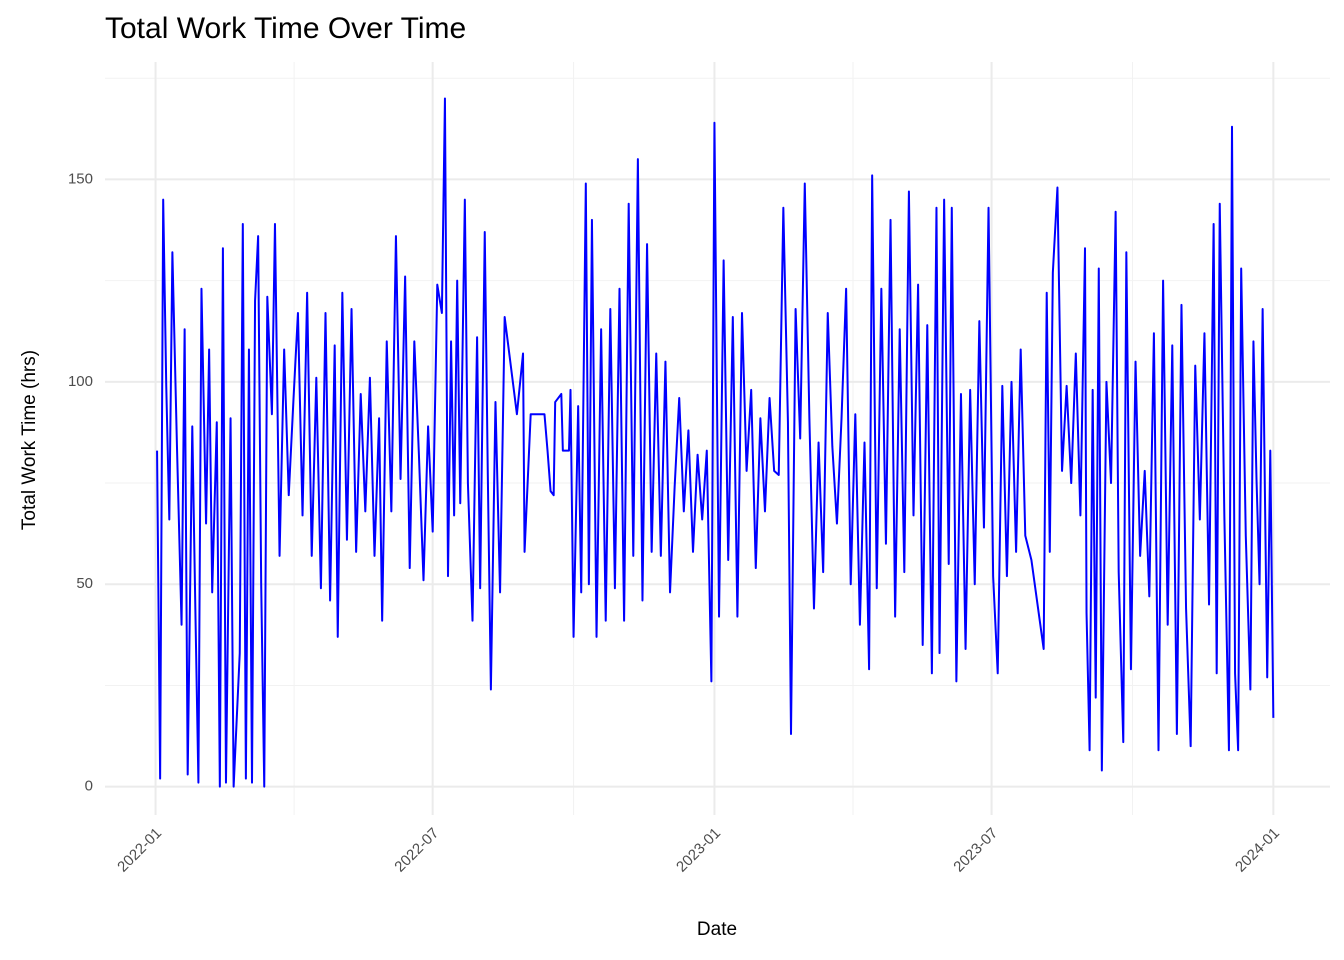  What do you see at coordinates (139, 850) in the screenshot?
I see `x-tick-label: 2022-01` at bounding box center [139, 850].